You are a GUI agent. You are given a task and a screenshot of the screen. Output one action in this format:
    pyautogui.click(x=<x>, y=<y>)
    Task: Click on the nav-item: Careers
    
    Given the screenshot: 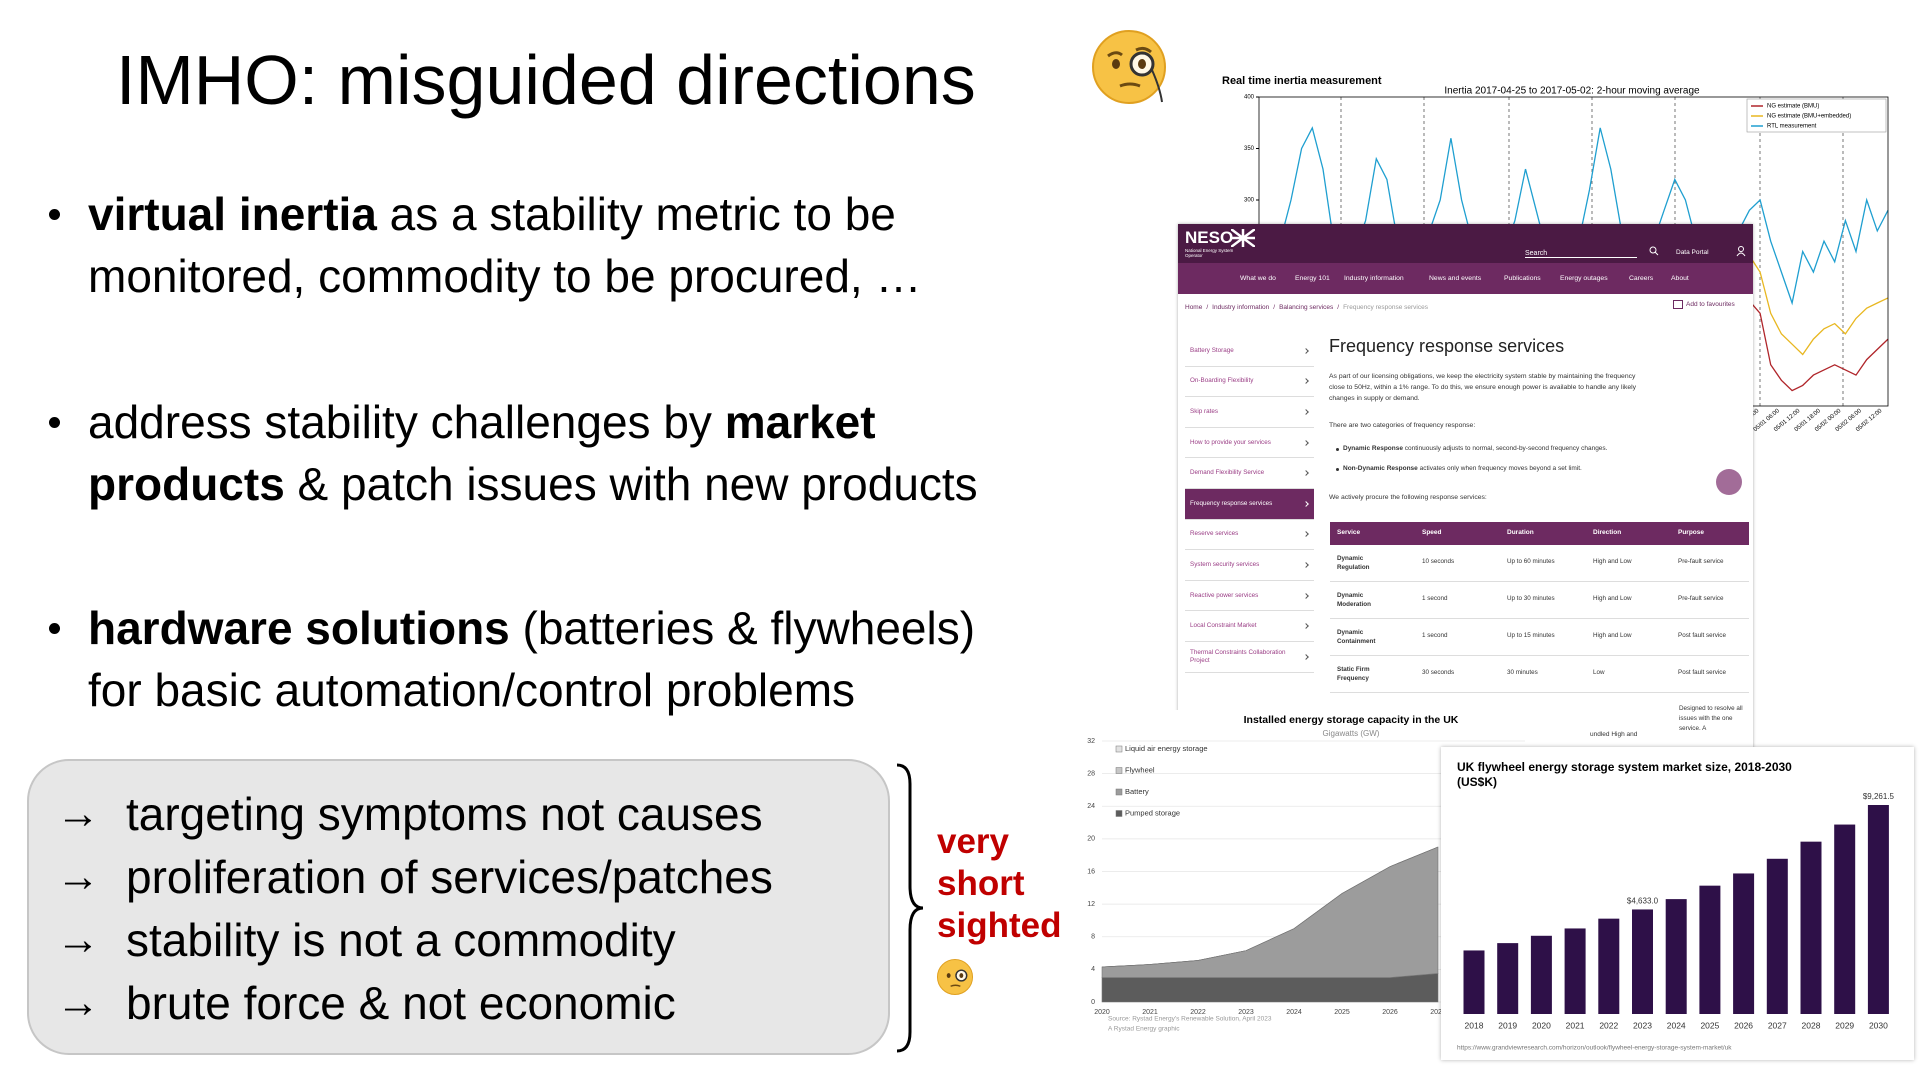 What is the action you would take?
    pyautogui.click(x=1641, y=278)
    